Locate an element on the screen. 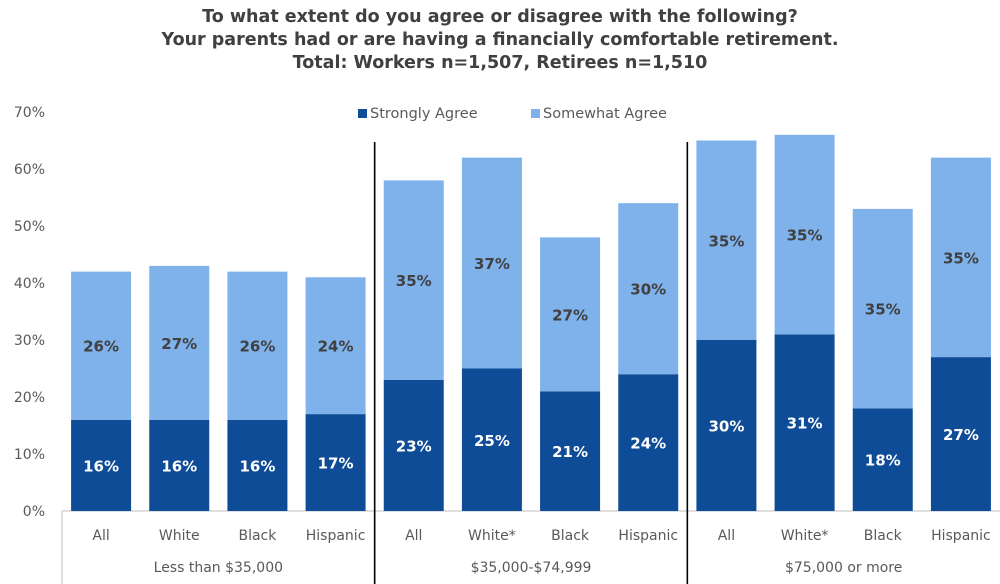 The width and height of the screenshot is (1000, 584). legend-label-somewhat-agree: Somewhat Agree is located at coordinates (605, 114).